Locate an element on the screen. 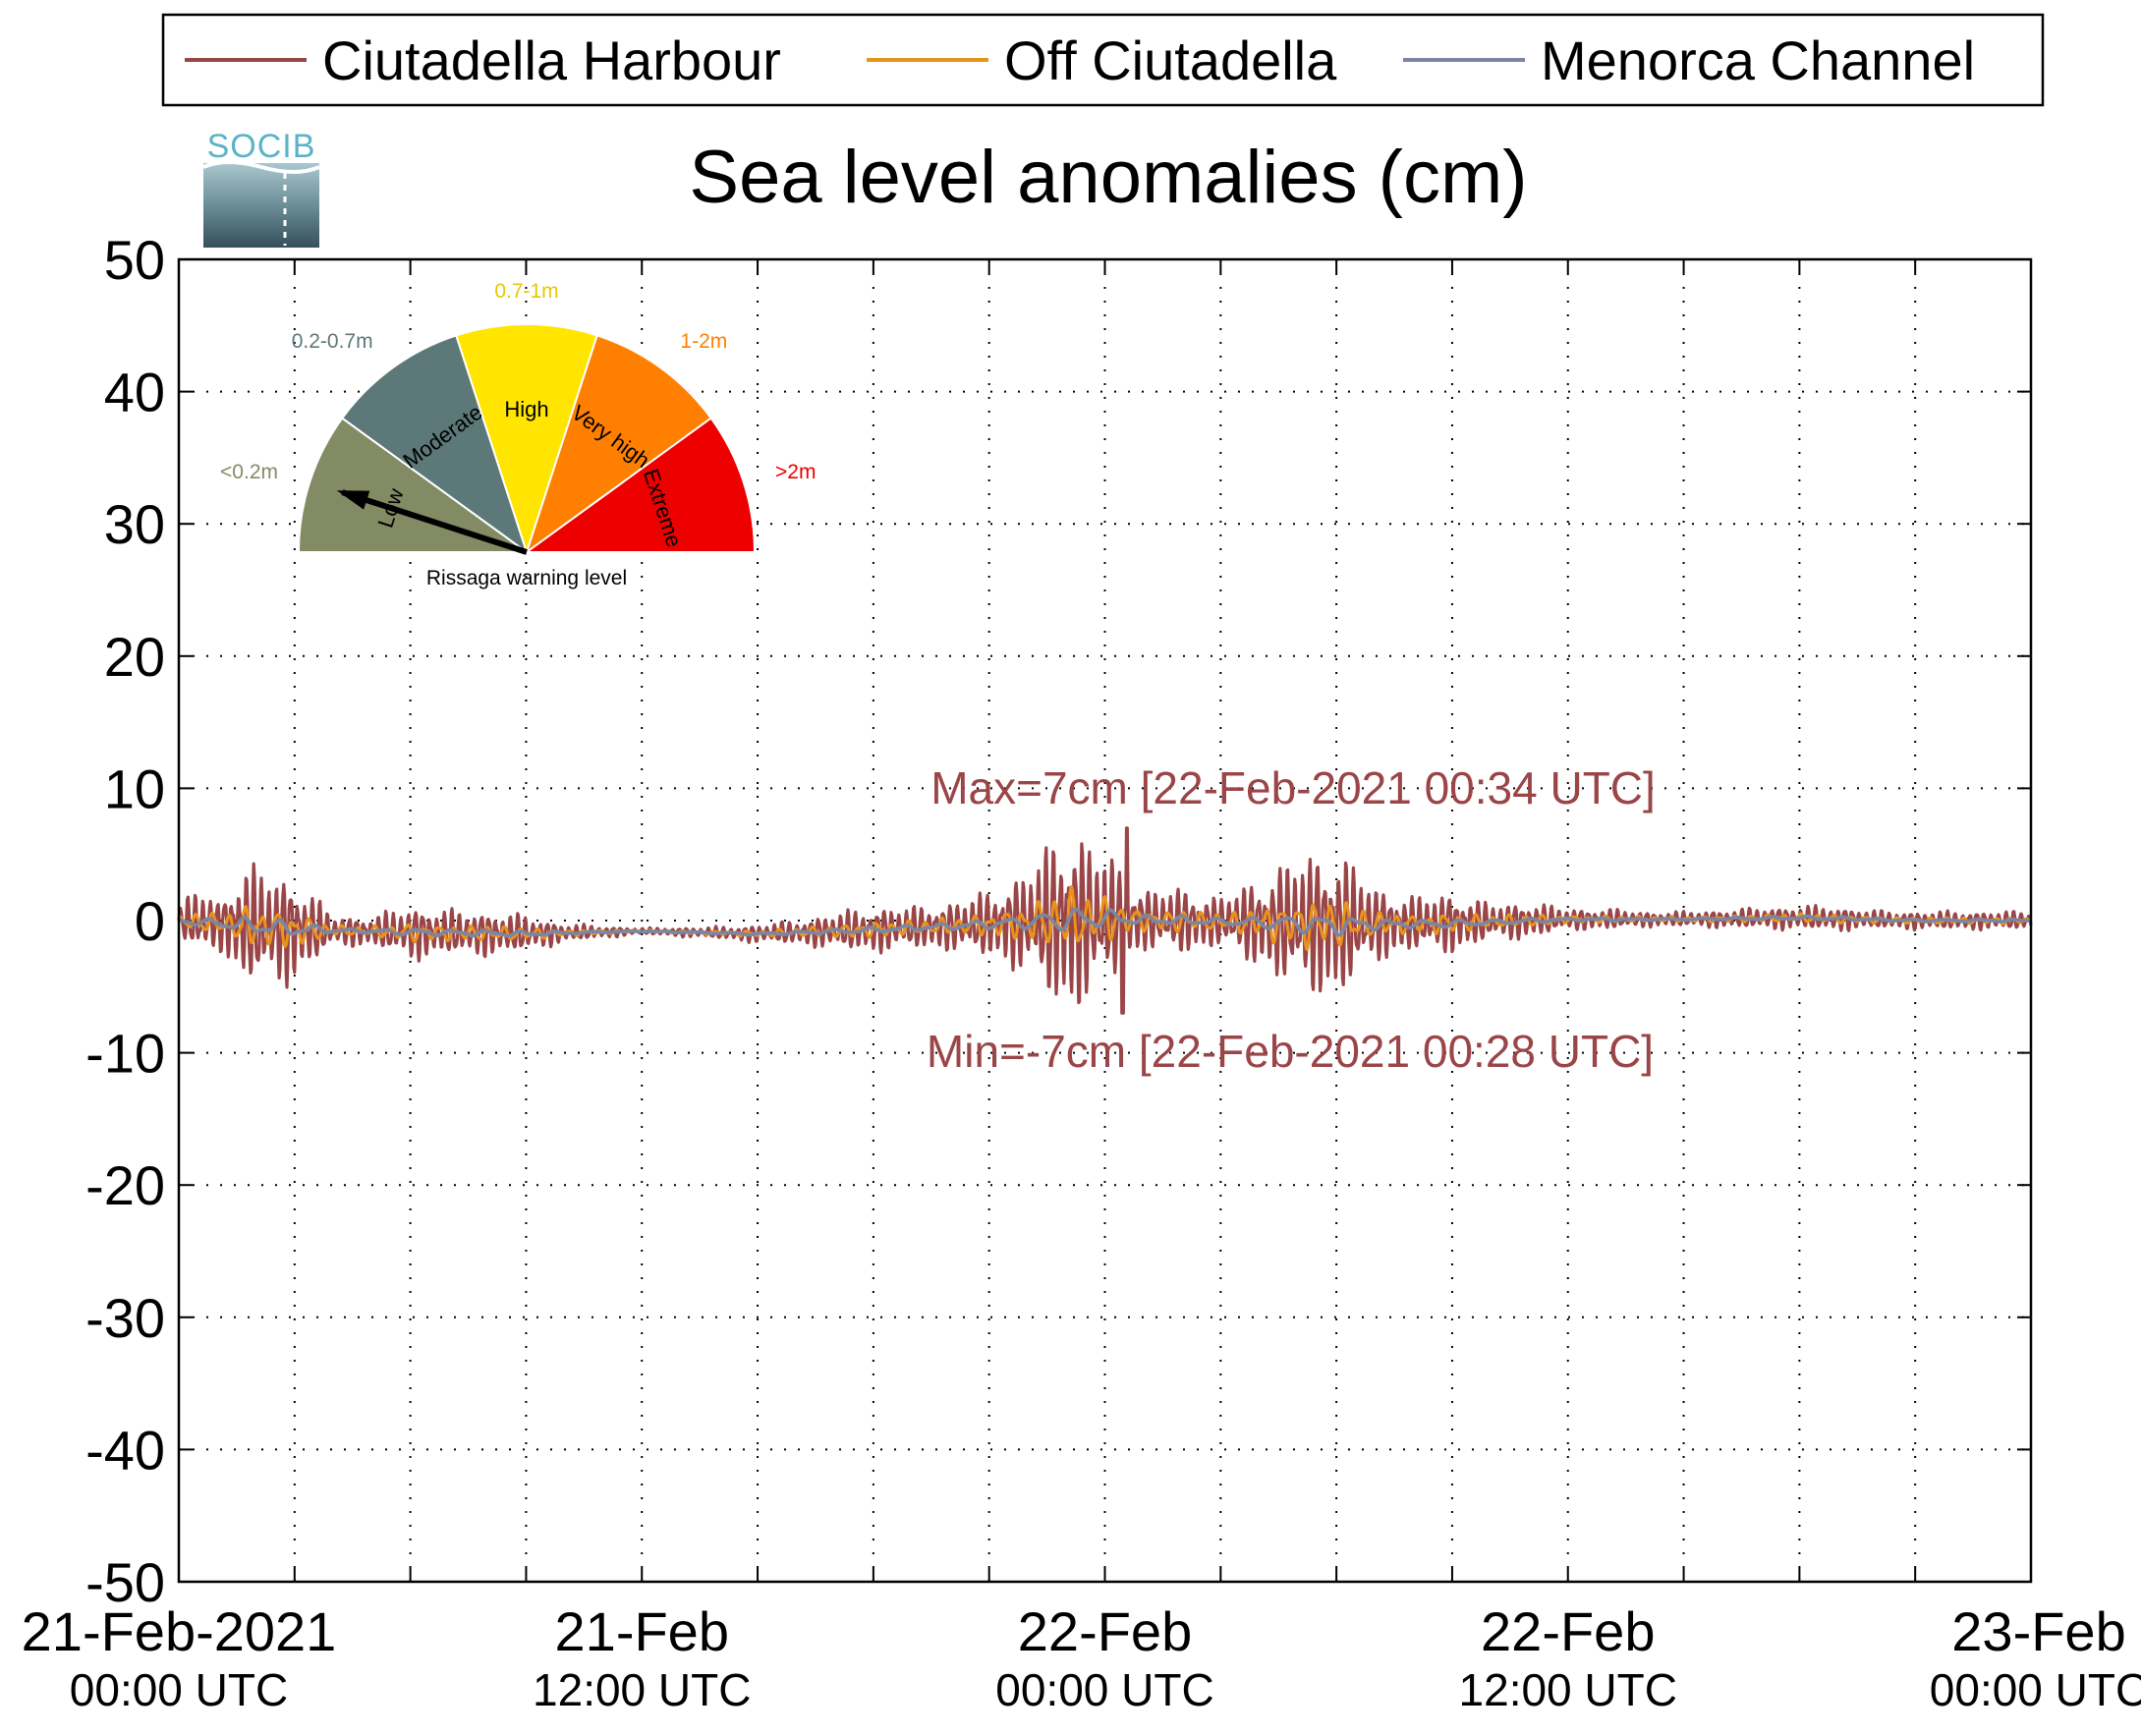 The height and width of the screenshot is (1736, 2141). gauge-range-label: 0.7-1m is located at coordinates (526, 291).